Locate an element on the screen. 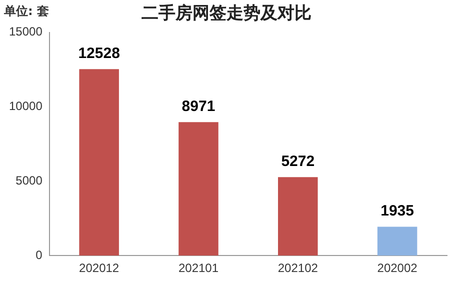 The image size is (457, 286). y-tick-label: 5000 is located at coordinates (29, 181).